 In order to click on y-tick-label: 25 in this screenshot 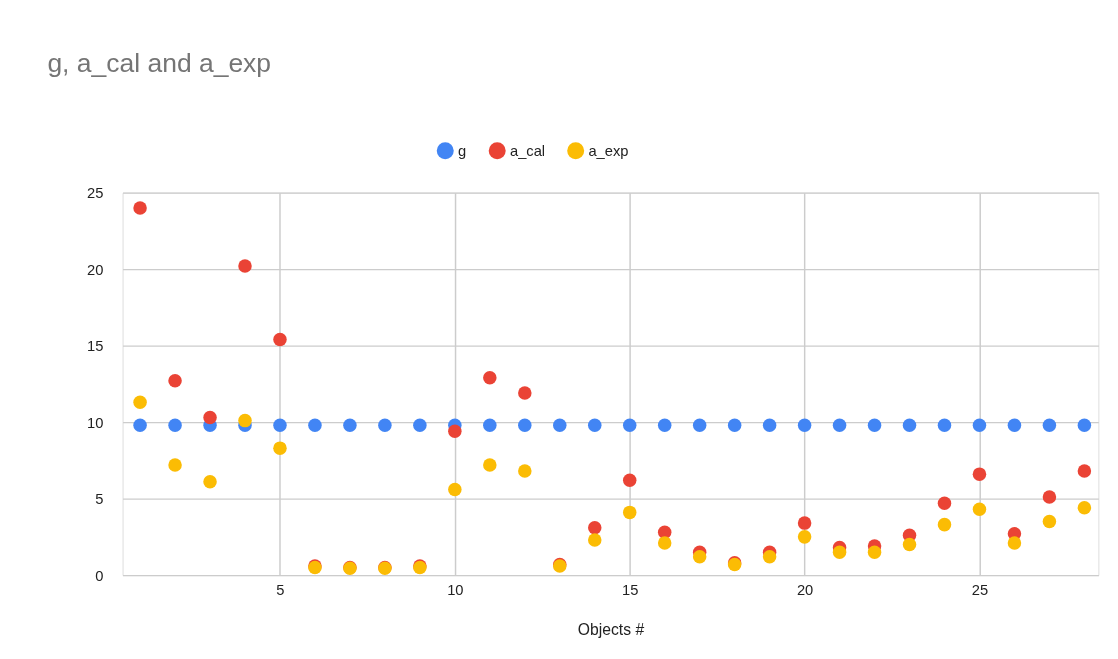, I will do `click(95, 193)`.